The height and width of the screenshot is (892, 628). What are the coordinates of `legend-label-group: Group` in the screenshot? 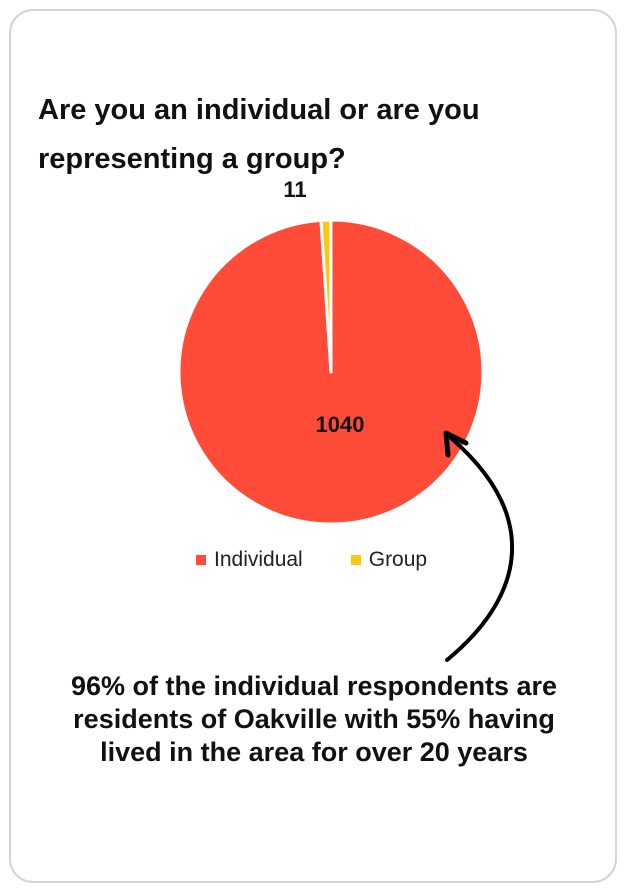 It's located at (398, 559).